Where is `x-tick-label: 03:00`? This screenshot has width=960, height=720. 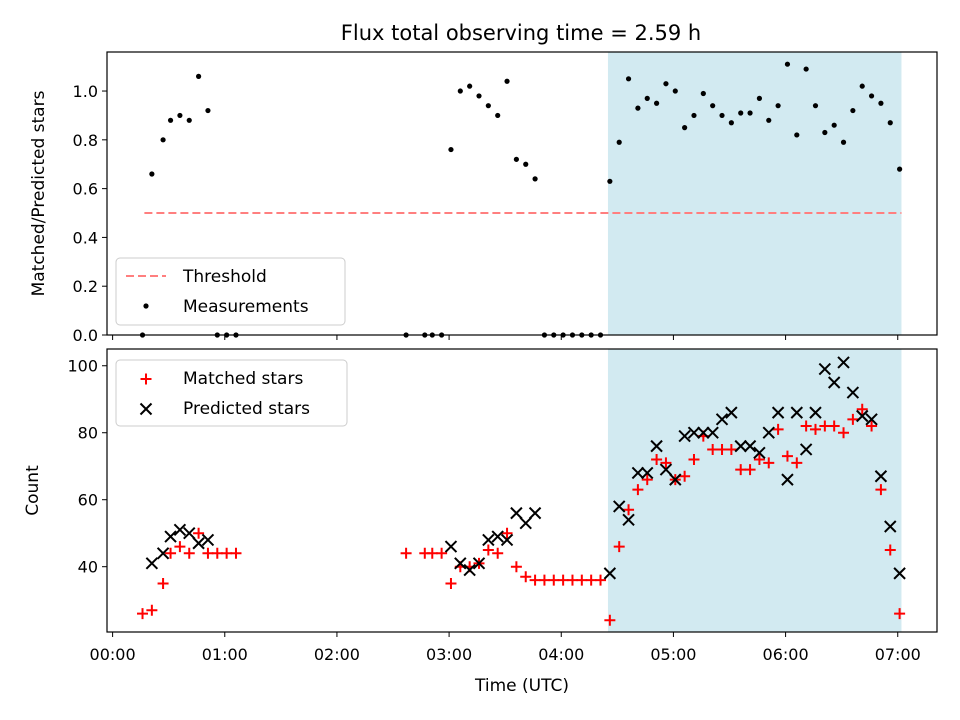
x-tick-label: 03:00 is located at coordinates (449, 654).